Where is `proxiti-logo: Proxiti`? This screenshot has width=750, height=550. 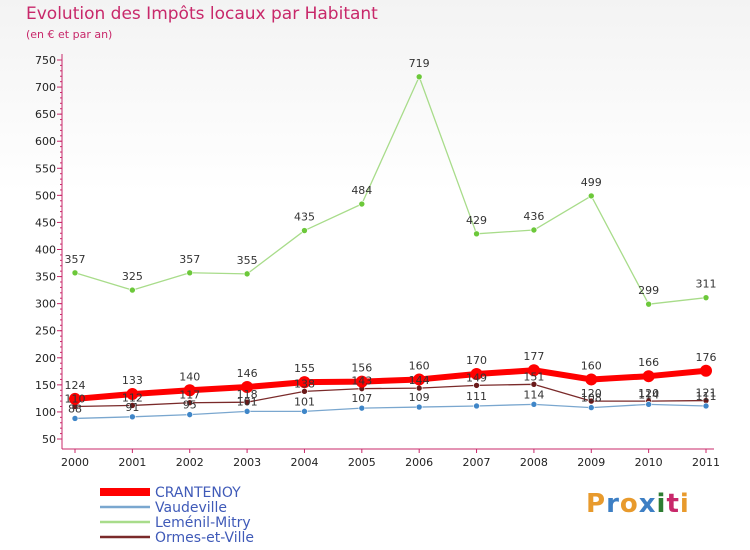
proxiti-logo: Proxiti is located at coordinates (638, 504).